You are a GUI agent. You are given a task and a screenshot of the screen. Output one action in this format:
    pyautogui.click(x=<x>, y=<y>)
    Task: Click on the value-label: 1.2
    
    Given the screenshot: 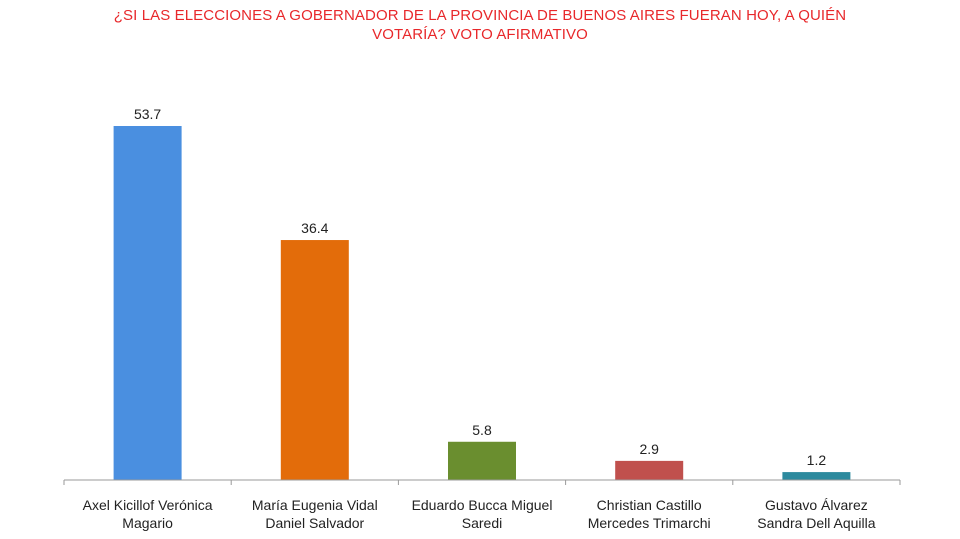 What is the action you would take?
    pyautogui.click(x=817, y=460)
    